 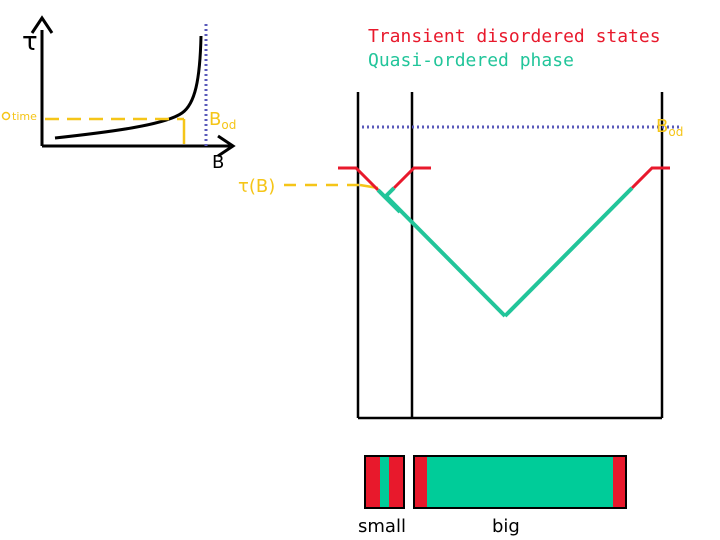 I want to click on small-bar-teal-strip, so click(x=384, y=482).